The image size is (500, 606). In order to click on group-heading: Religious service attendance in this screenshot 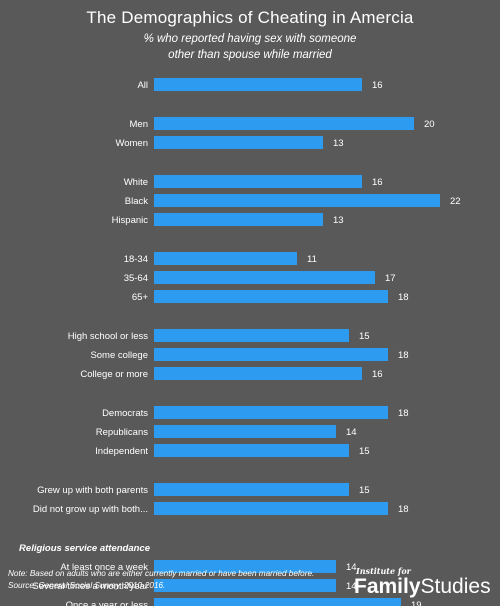, I will do `click(85, 548)`.